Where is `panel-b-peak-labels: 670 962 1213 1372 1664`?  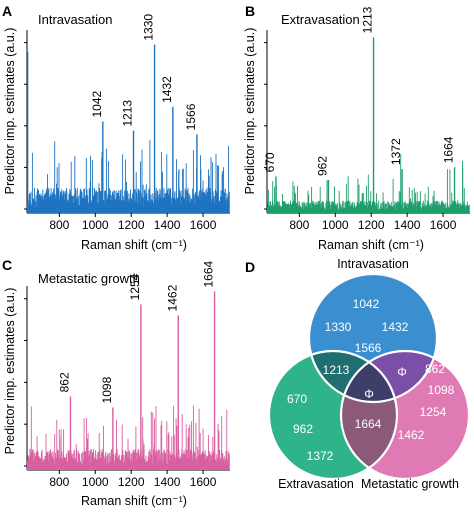 panel-b-peak-labels: 670 962 1213 1372 1664 is located at coordinates (359, 91).